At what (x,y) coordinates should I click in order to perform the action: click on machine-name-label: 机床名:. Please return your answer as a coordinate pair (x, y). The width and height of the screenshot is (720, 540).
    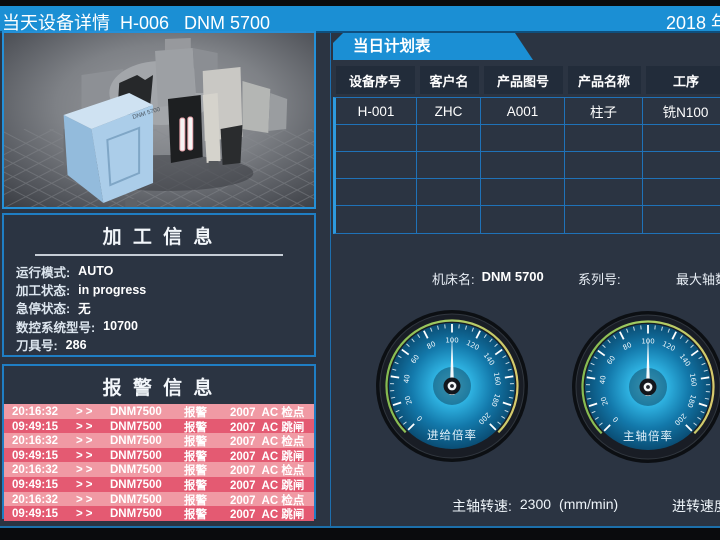
    Looking at the image, I should click on (453, 279).